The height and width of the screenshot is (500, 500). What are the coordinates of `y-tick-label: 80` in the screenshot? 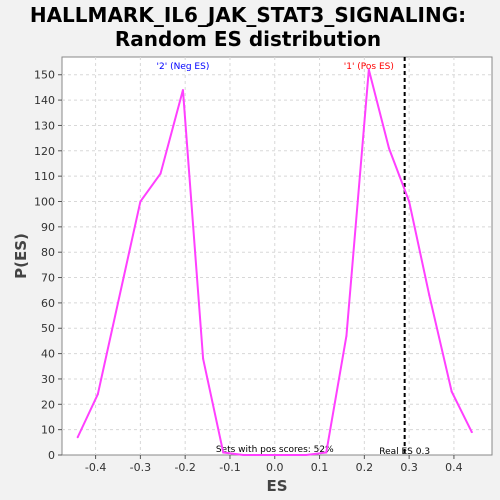 It's located at (48, 252).